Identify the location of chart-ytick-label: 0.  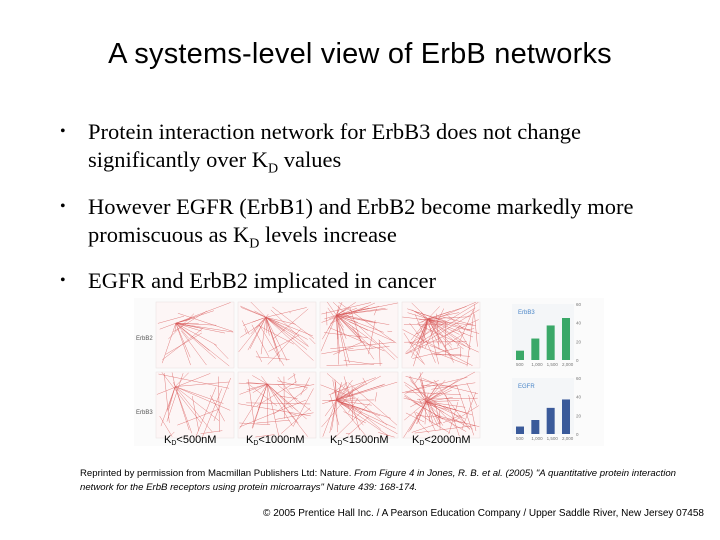
(577, 434).